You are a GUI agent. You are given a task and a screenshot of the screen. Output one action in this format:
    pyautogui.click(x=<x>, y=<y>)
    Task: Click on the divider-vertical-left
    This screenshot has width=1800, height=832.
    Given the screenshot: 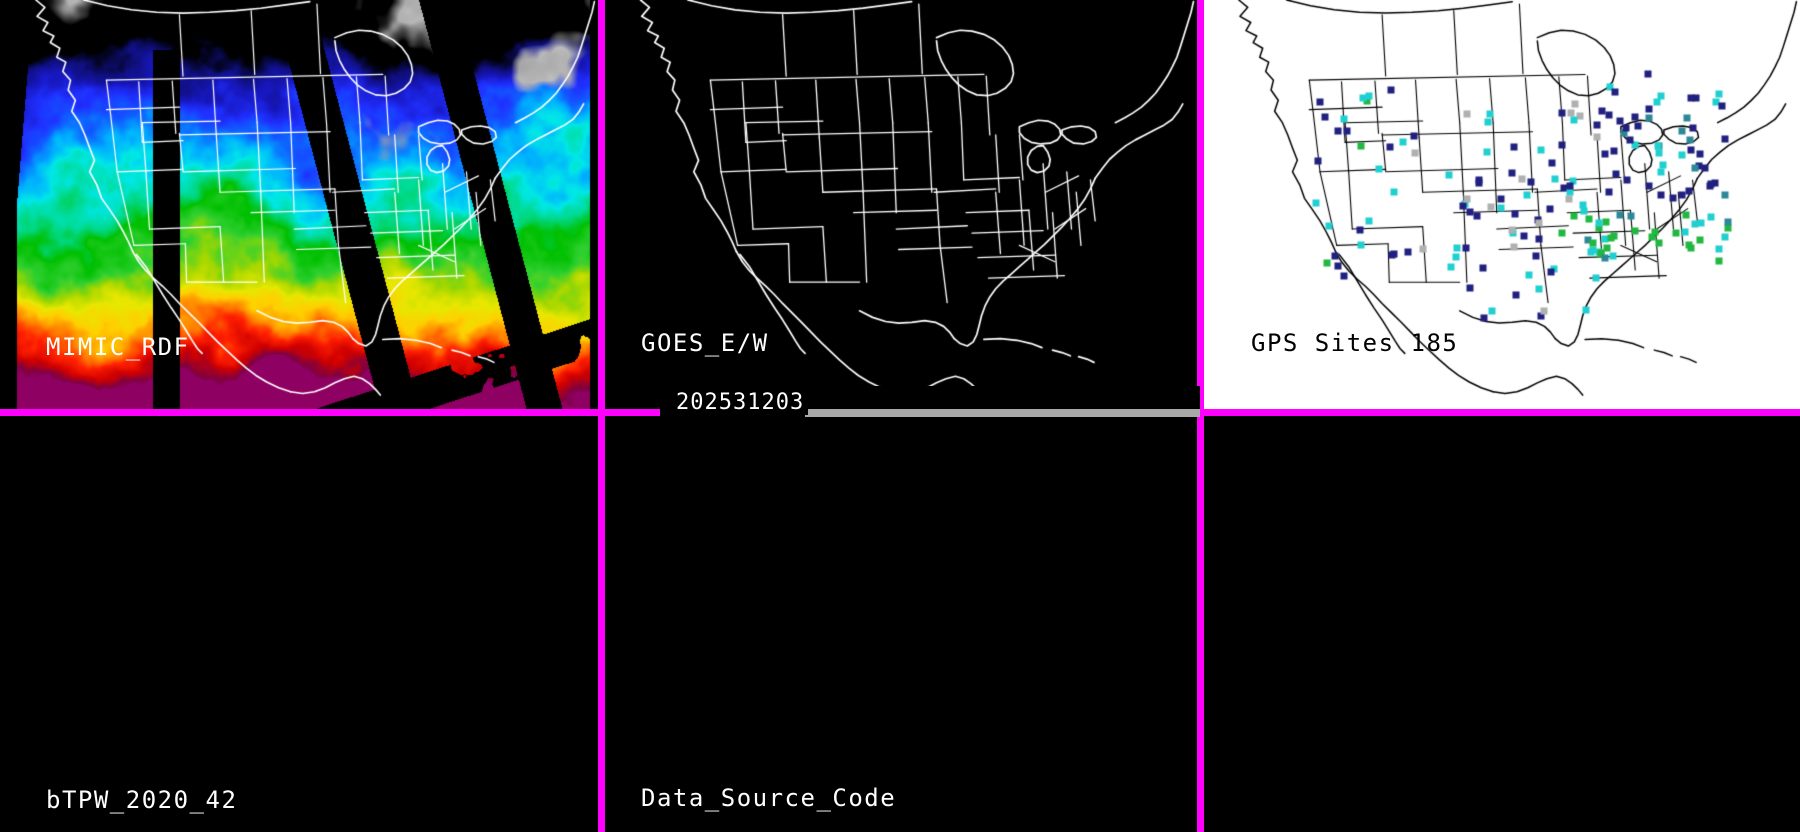 What is the action you would take?
    pyautogui.click(x=601, y=416)
    